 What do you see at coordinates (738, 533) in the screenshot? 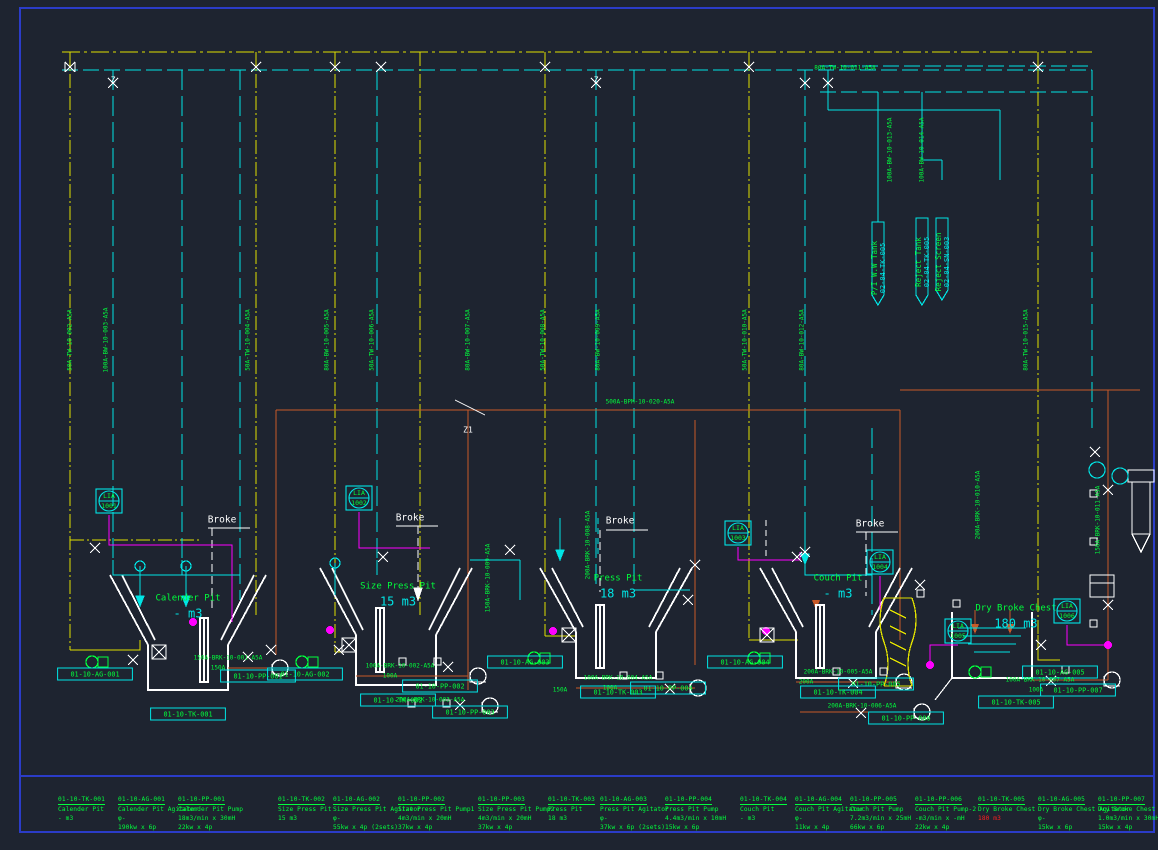
I see `instrument-bubble: LIA 1003` at bounding box center [738, 533].